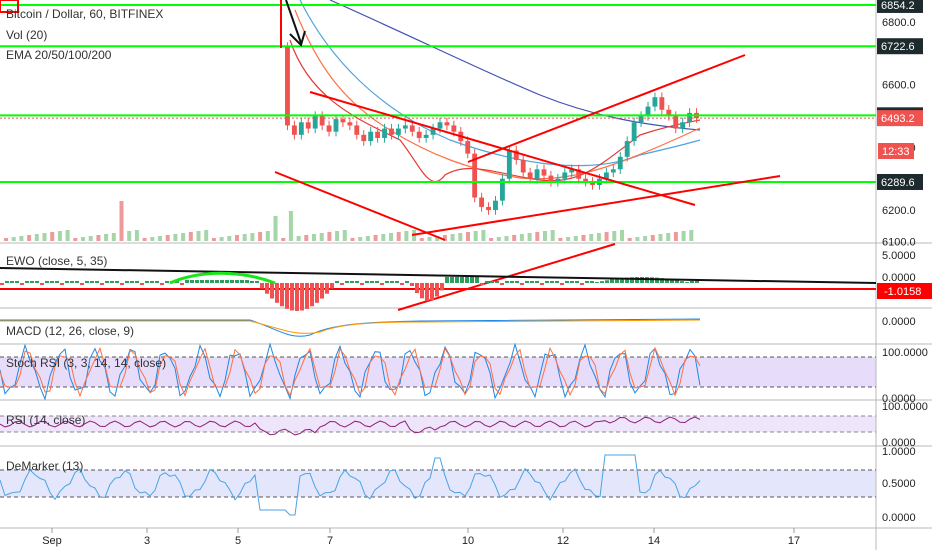 The height and width of the screenshot is (550, 932). Describe the element at coordinates (898, 119) in the screenshot. I see `level-tag-3: 6493.2` at that location.